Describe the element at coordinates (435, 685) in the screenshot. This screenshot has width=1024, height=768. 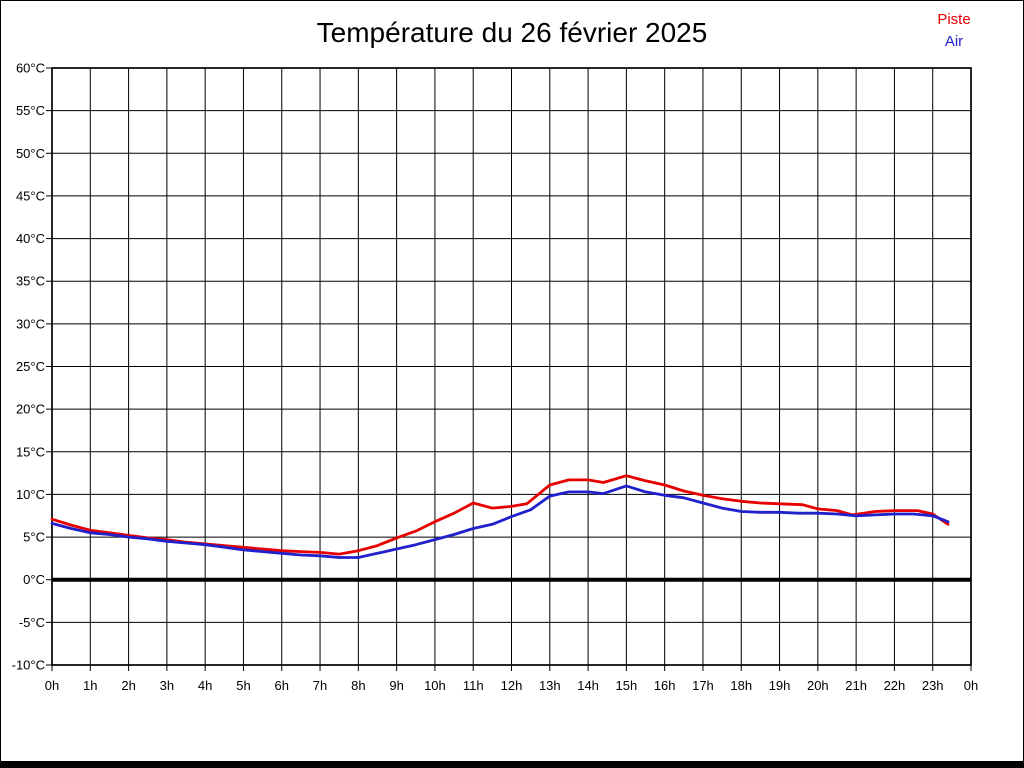
I see `x-tick-label: 10h` at that location.